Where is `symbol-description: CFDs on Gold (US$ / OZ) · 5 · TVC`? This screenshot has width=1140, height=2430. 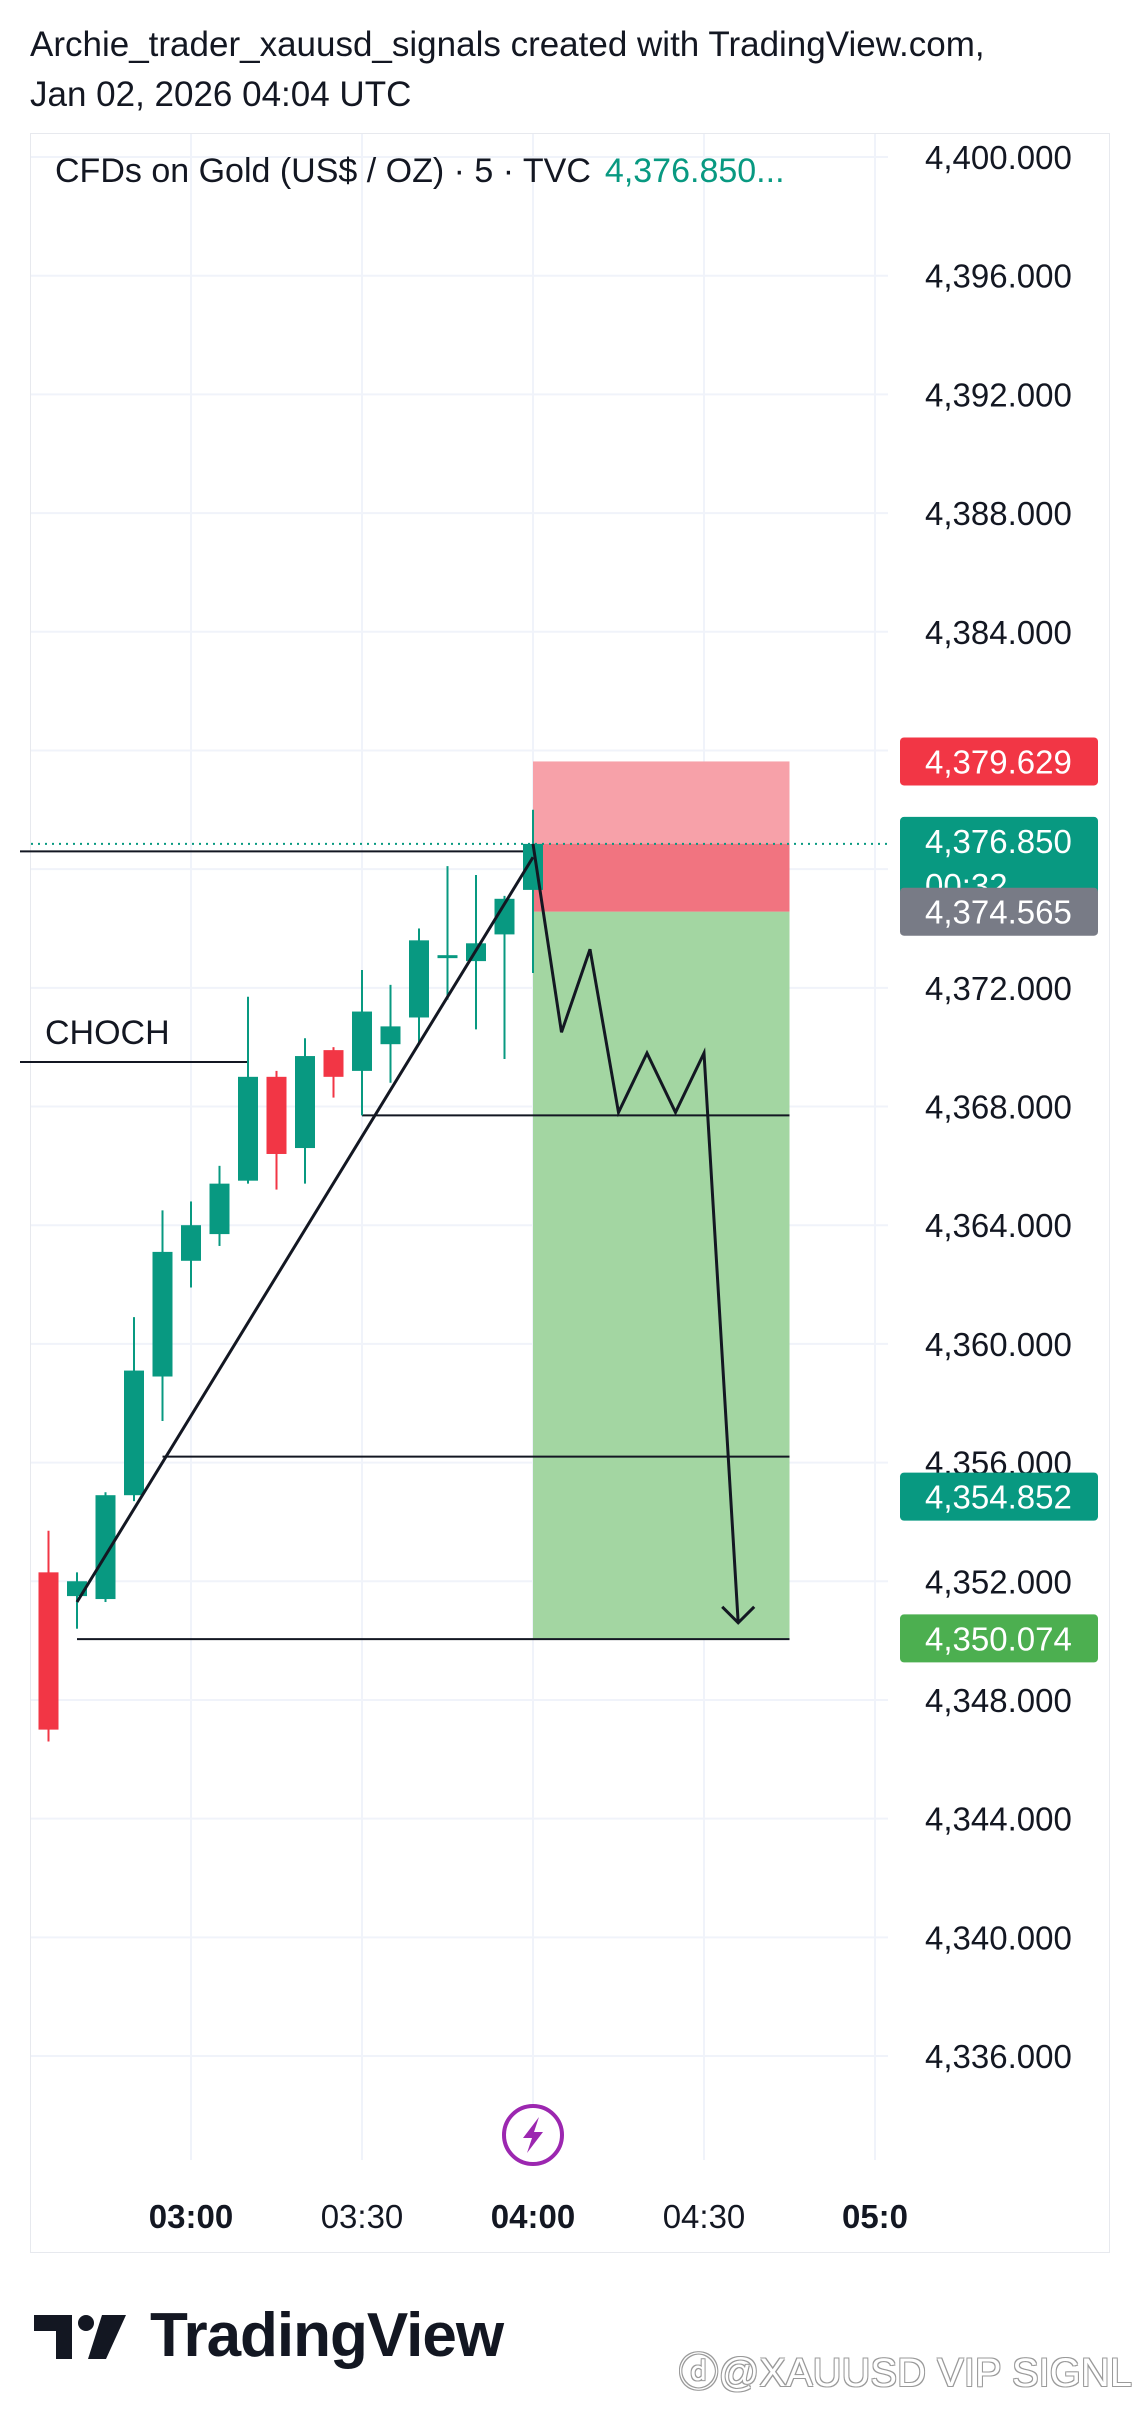
symbol-description: CFDs on Gold (US$ / OZ) · 5 · TVC is located at coordinates (323, 171).